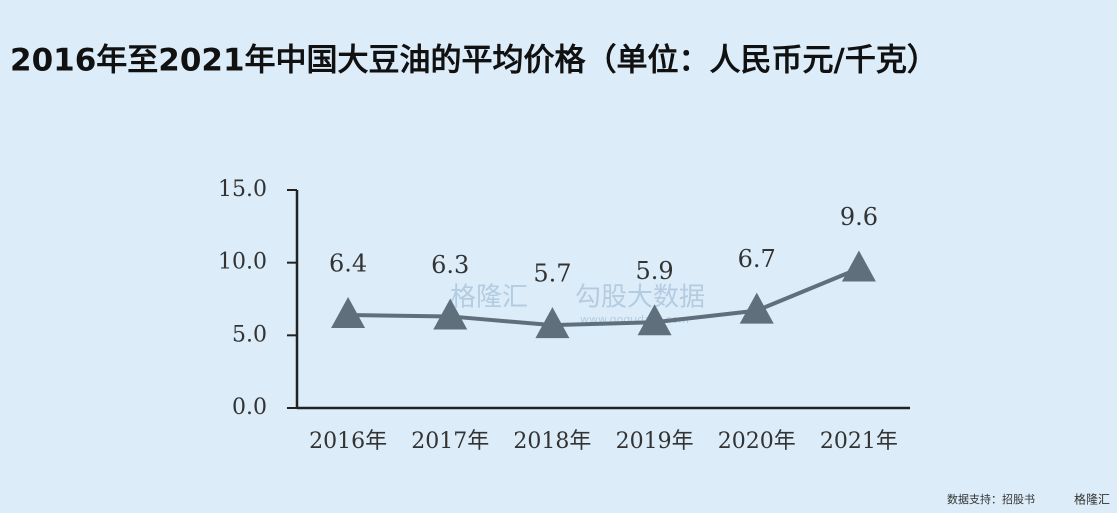 This screenshot has height=513, width=1117. Describe the element at coordinates (859, 217) in the screenshot. I see `data-label: 9.6` at that location.